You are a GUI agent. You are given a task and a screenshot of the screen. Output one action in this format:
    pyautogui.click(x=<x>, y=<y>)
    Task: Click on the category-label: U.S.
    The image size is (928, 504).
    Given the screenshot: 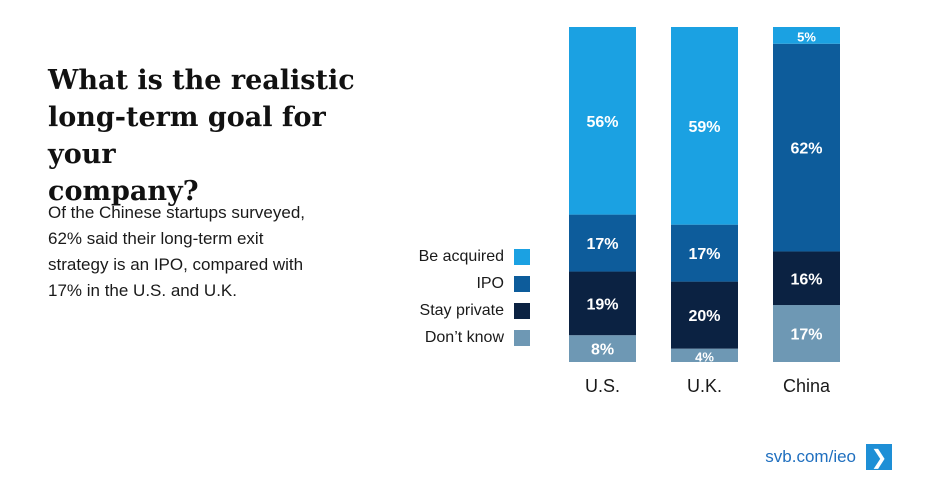 What is the action you would take?
    pyautogui.click(x=602, y=386)
    